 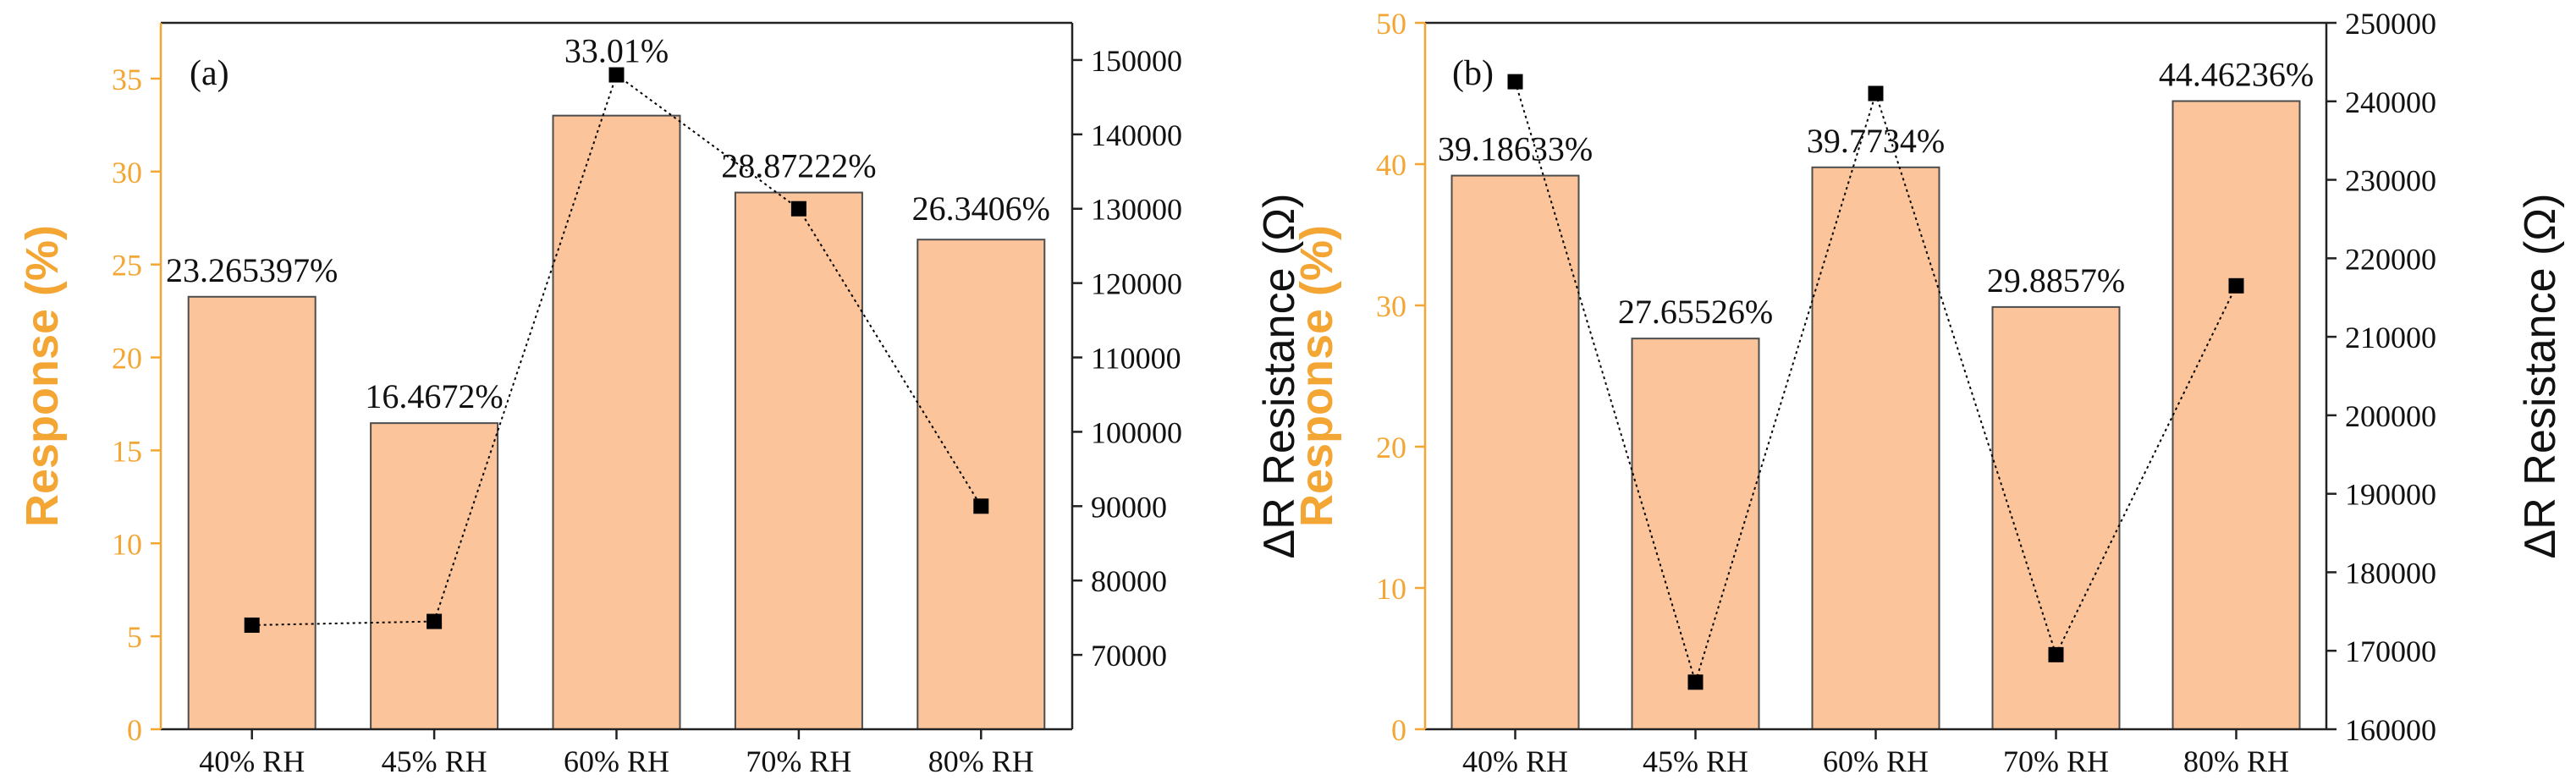 I want to click on right-tick-label: 250000, so click(x=2390, y=24).